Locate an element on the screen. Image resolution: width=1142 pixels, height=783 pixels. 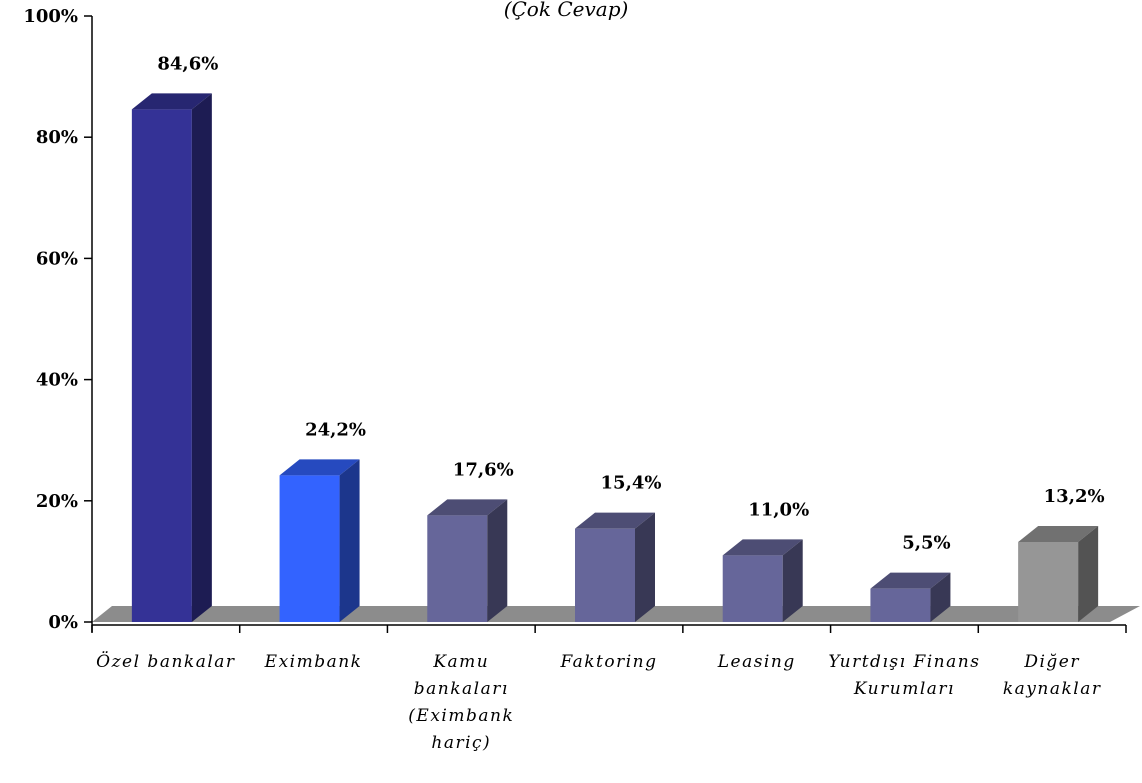
data-label: 84,6% is located at coordinates (187, 63).